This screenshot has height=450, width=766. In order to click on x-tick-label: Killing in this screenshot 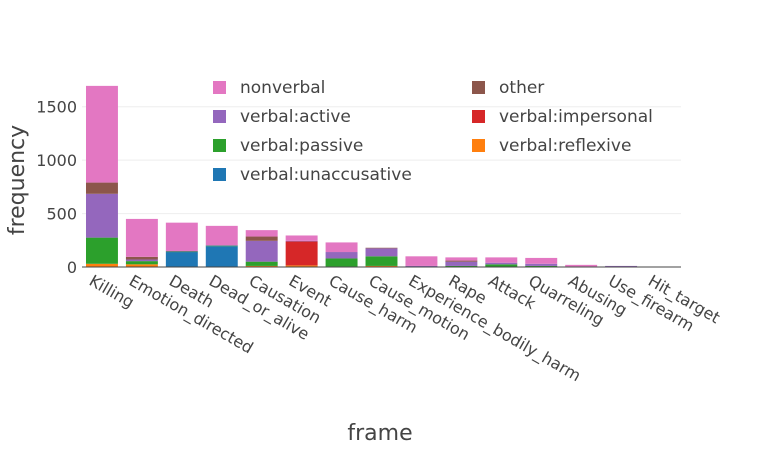, I will do `click(112, 291)`.